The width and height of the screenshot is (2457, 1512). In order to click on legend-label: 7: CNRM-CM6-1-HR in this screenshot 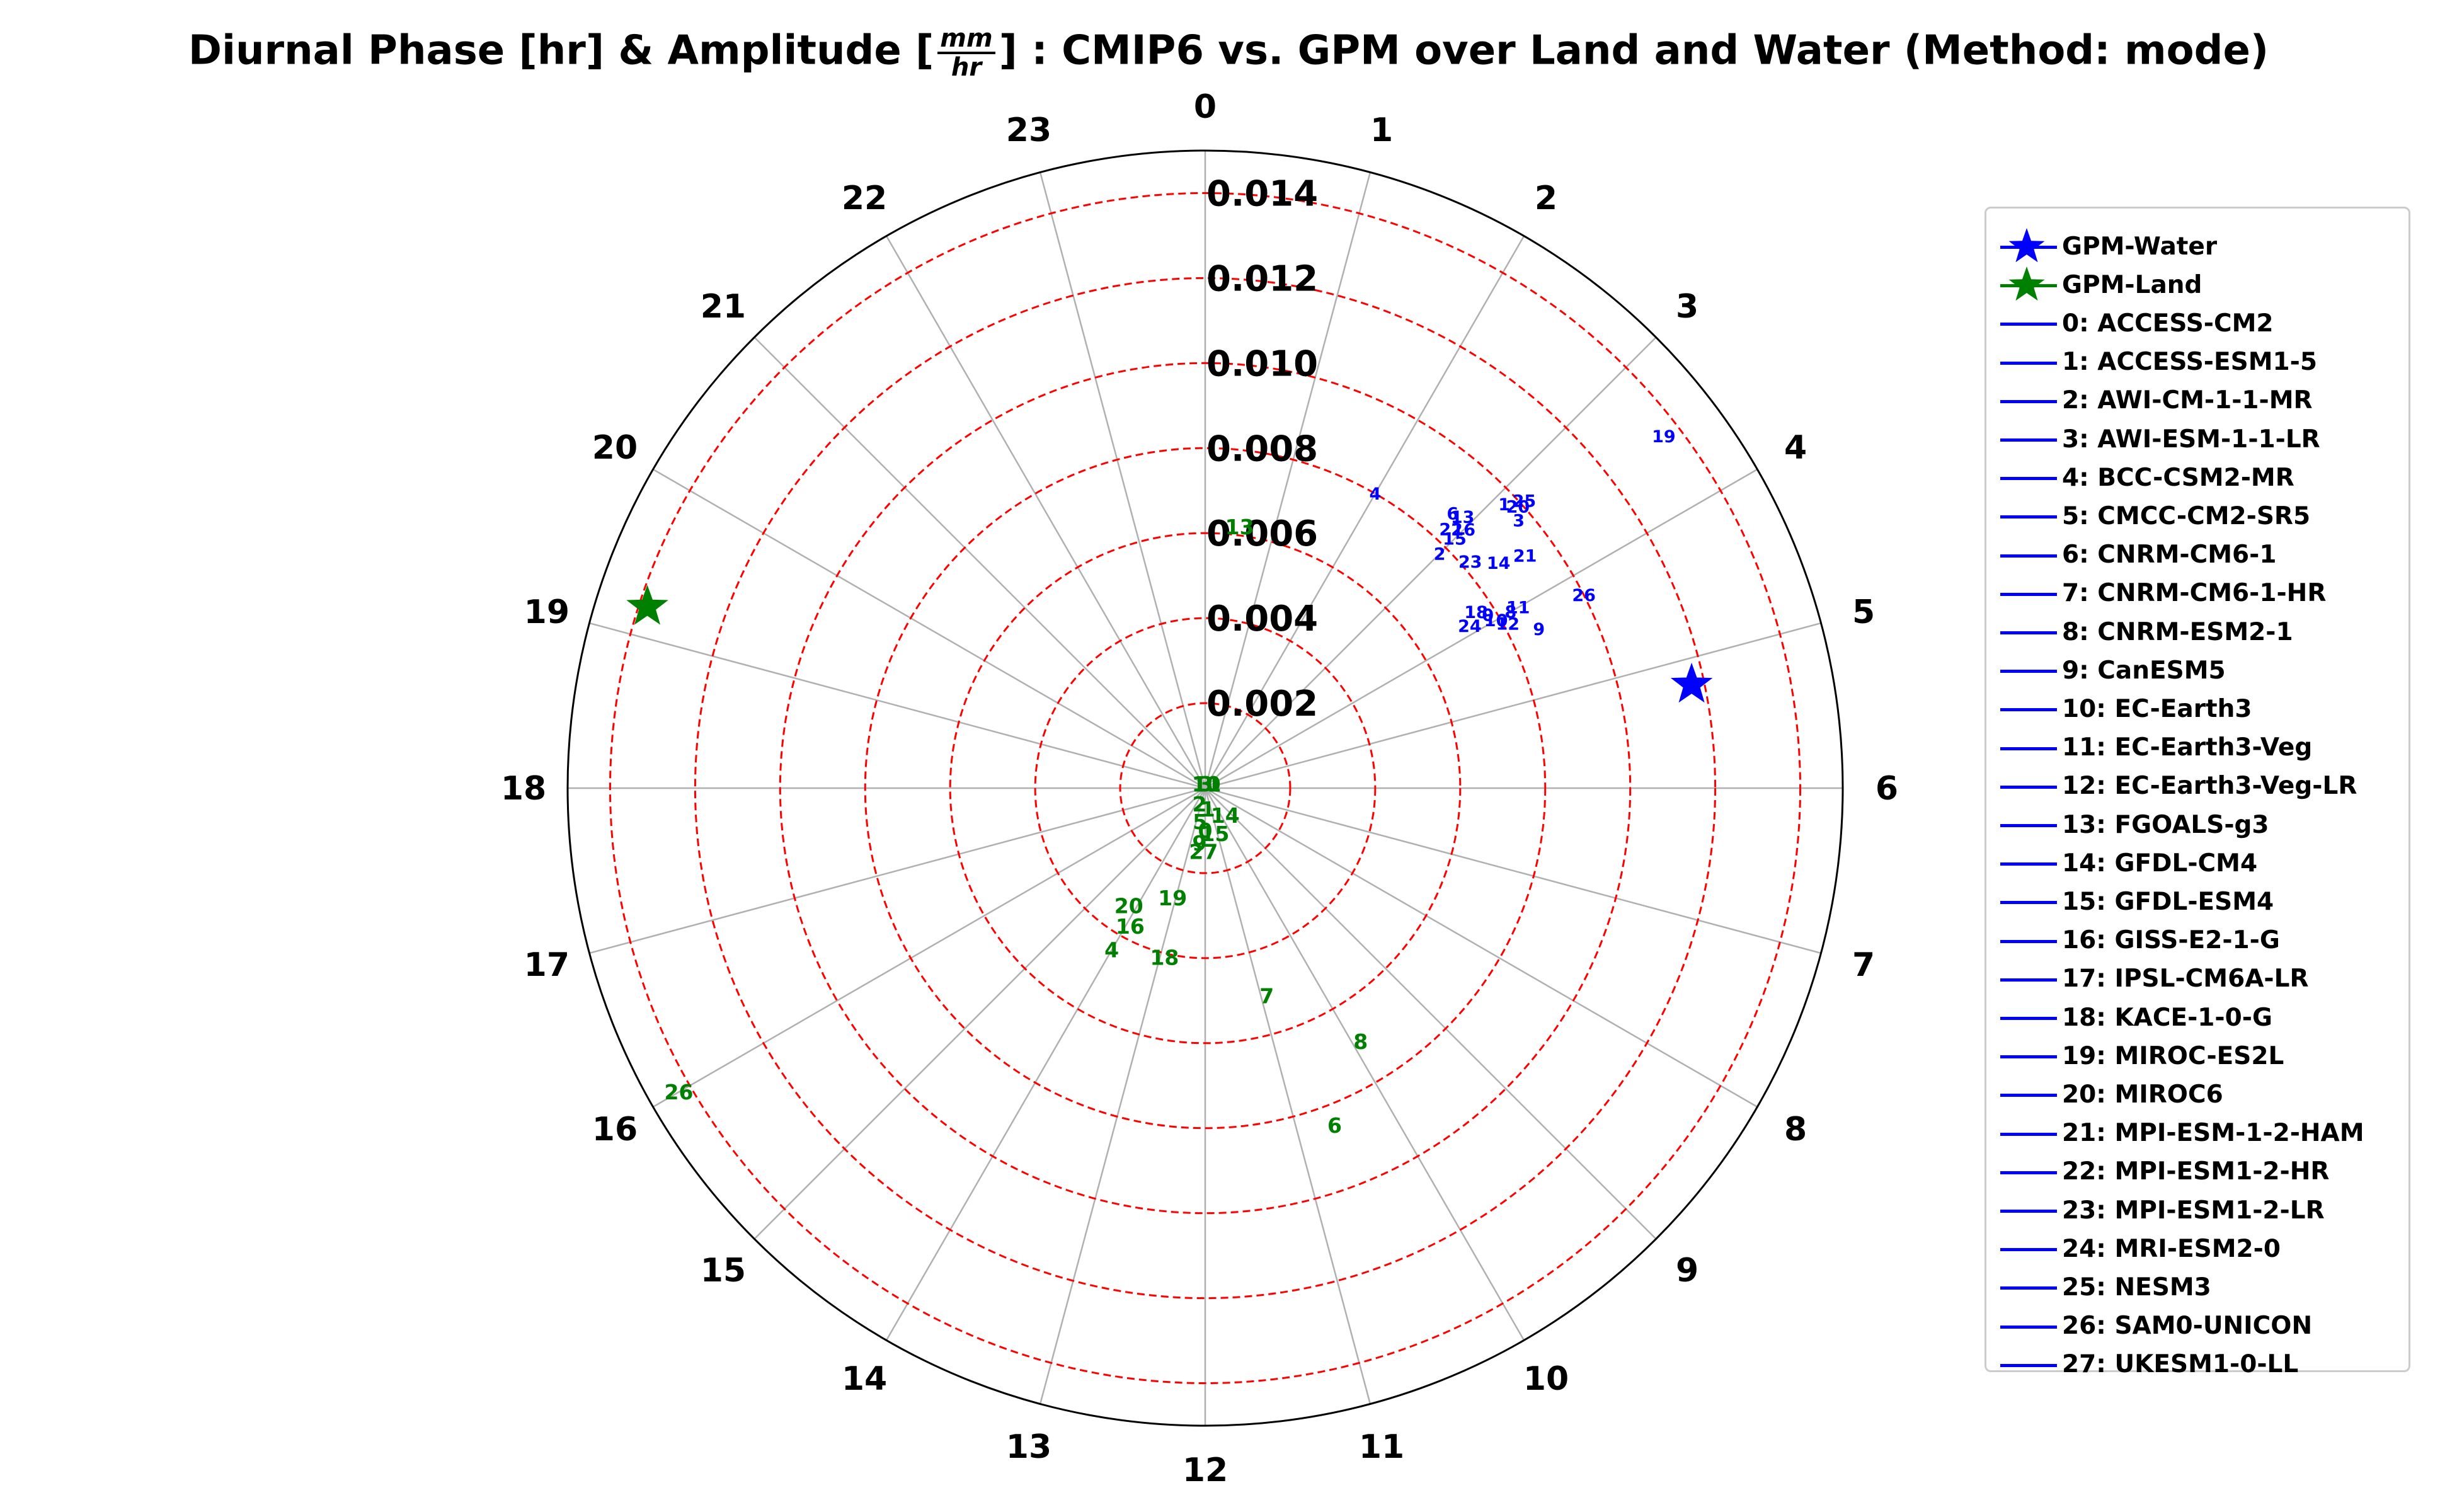, I will do `click(2194, 593)`.